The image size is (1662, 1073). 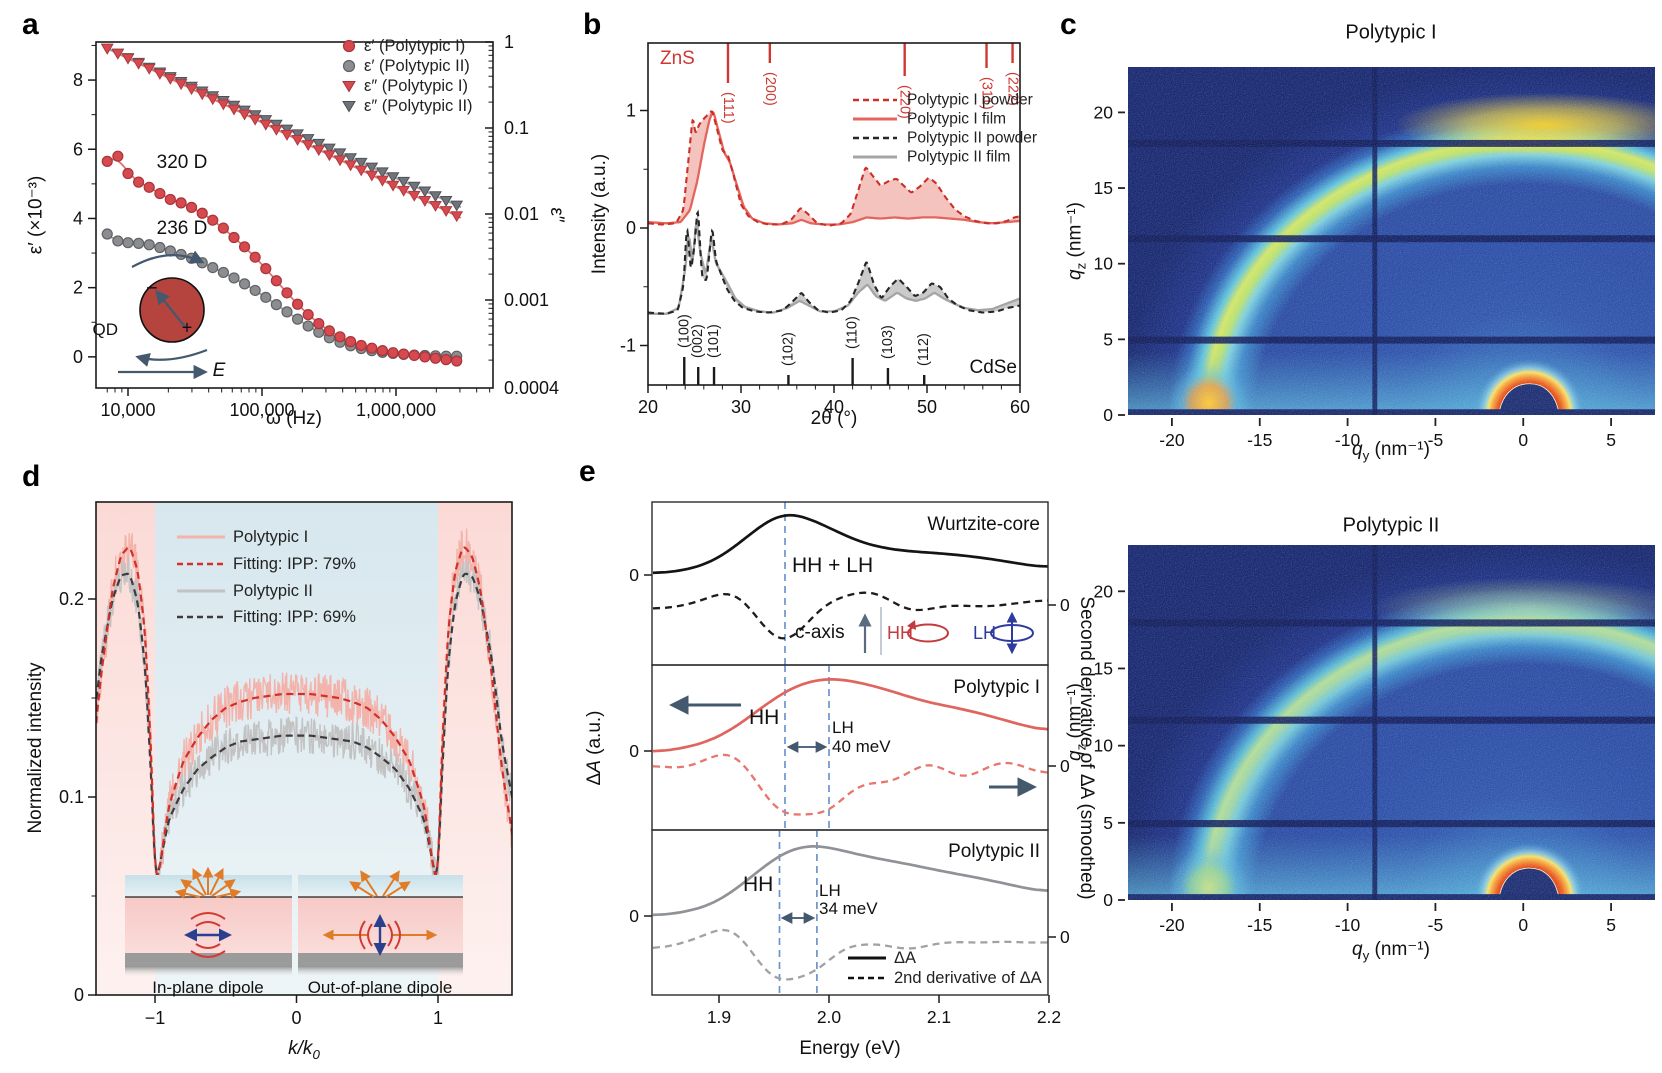 What do you see at coordinates (105, 329) in the screenshot?
I see `qd-label: QD` at bounding box center [105, 329].